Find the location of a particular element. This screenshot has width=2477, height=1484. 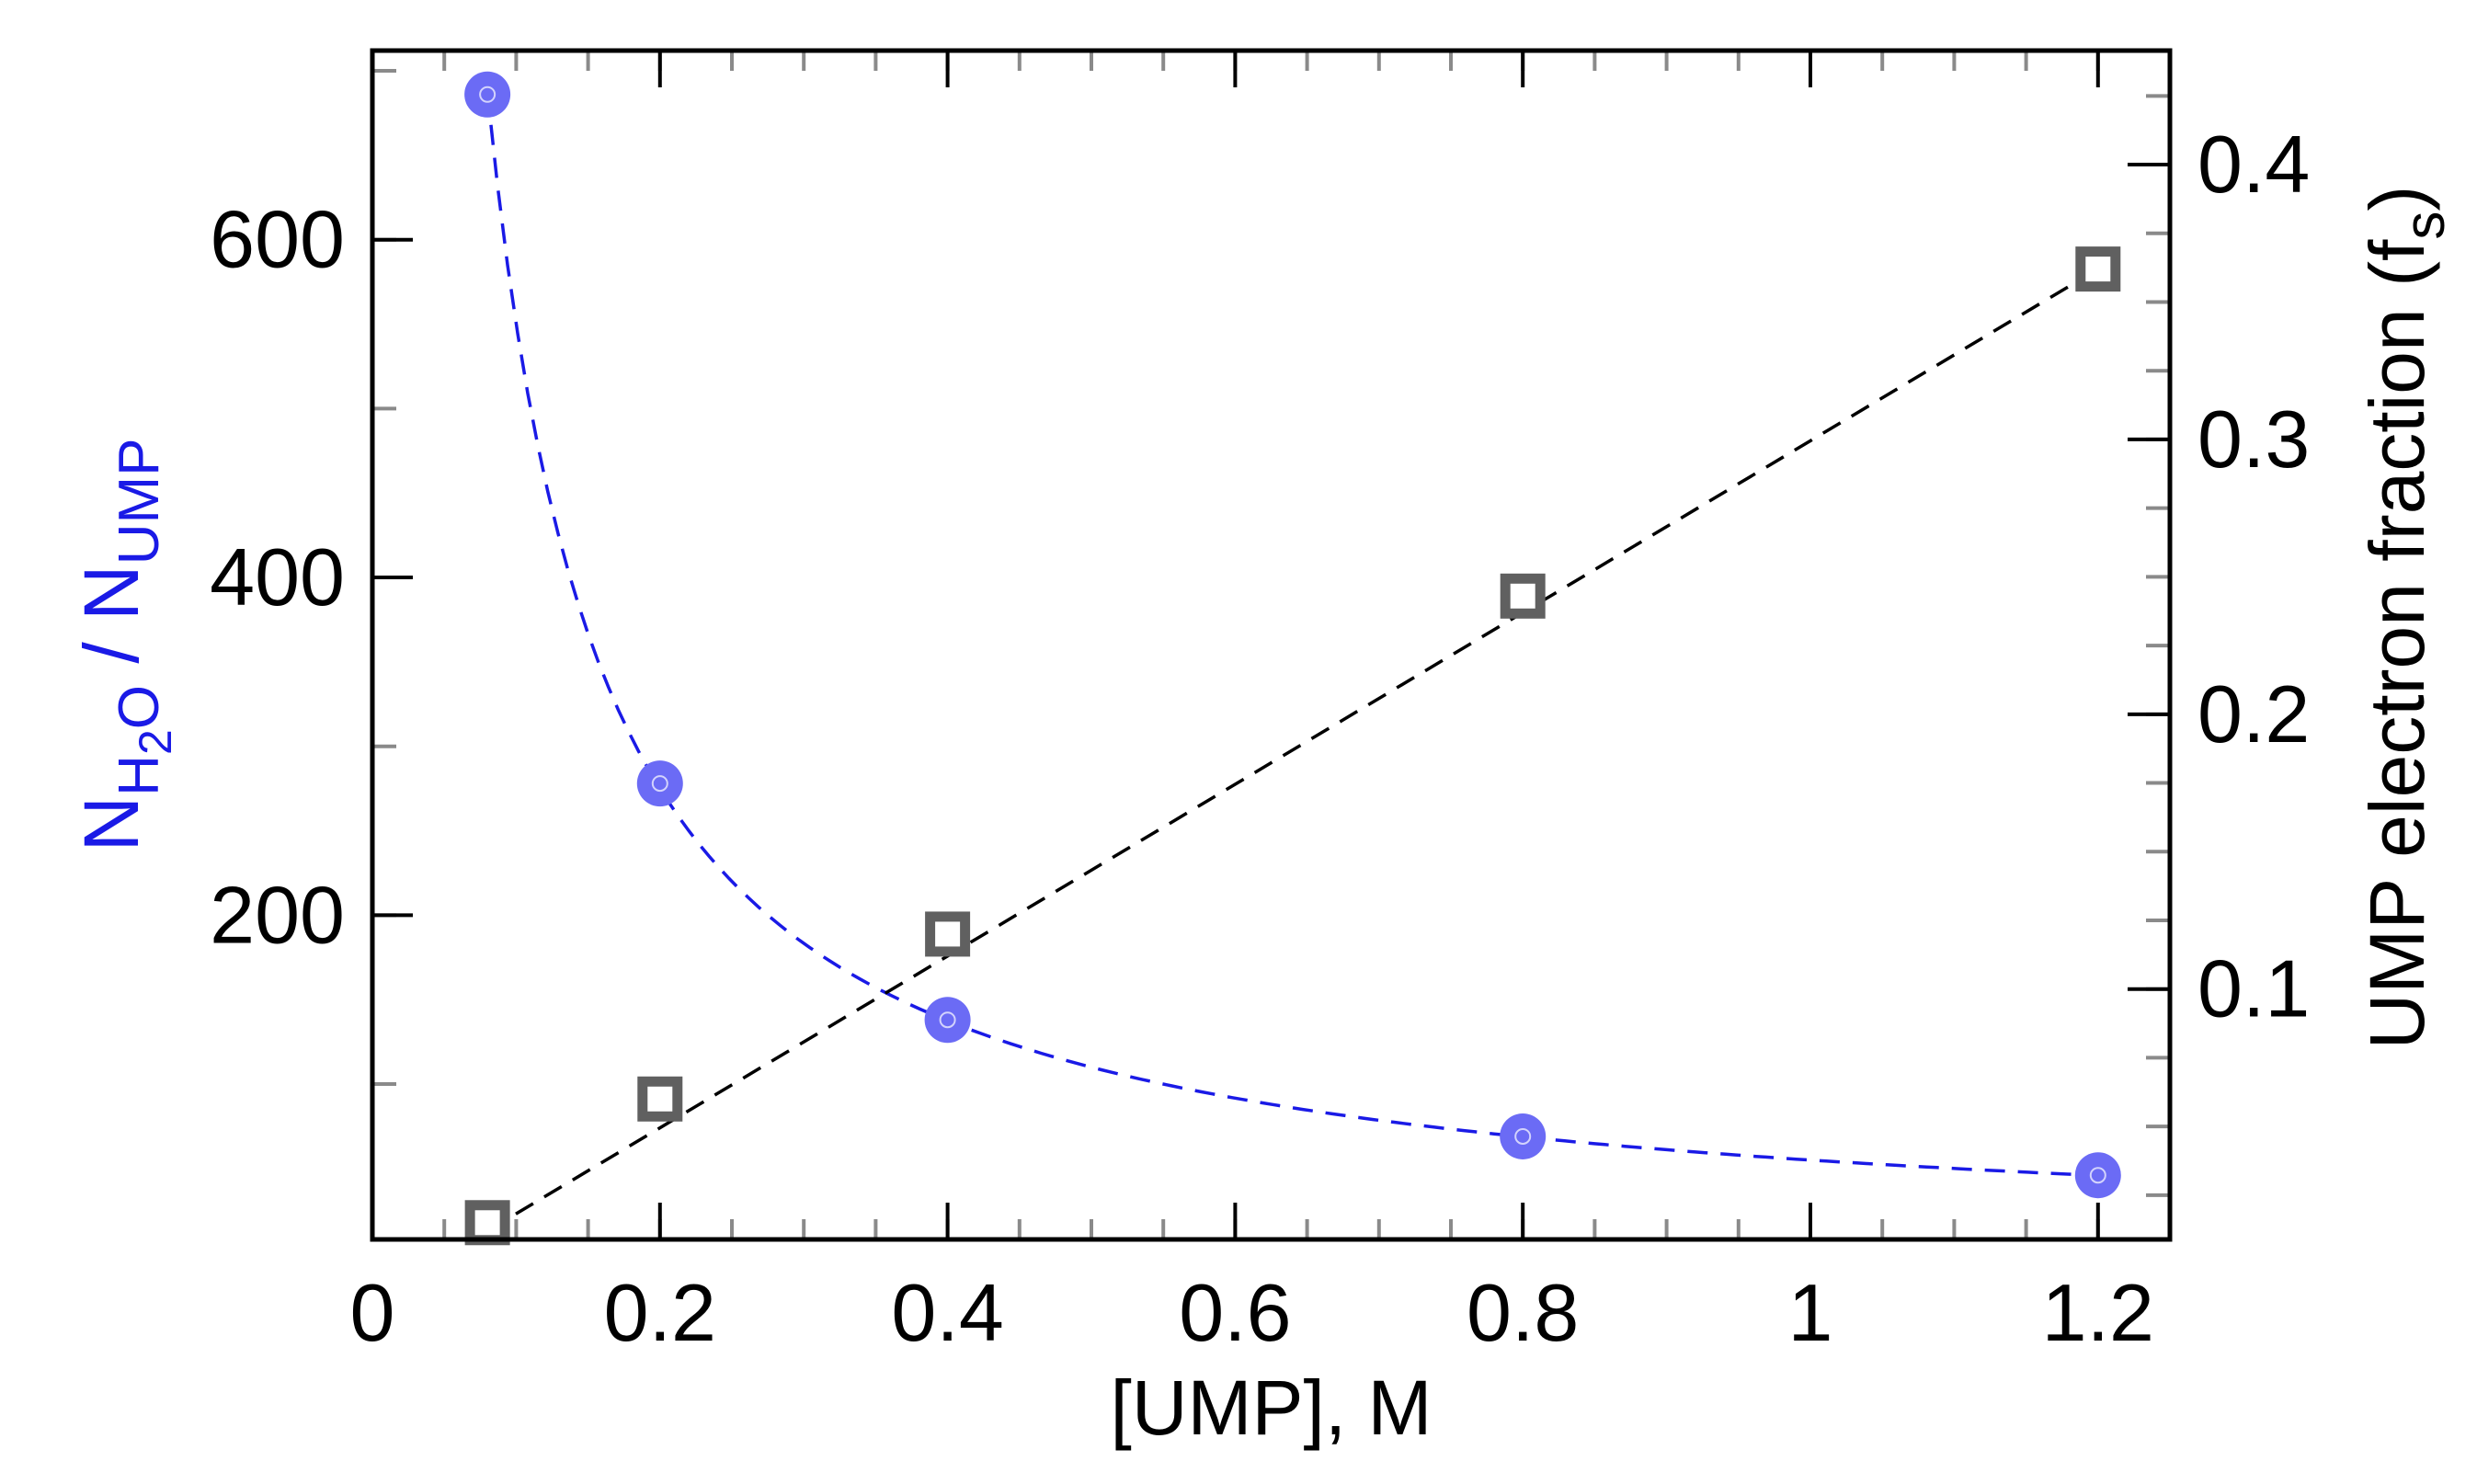

x-tick-label: 0.2 is located at coordinates (660, 1312).